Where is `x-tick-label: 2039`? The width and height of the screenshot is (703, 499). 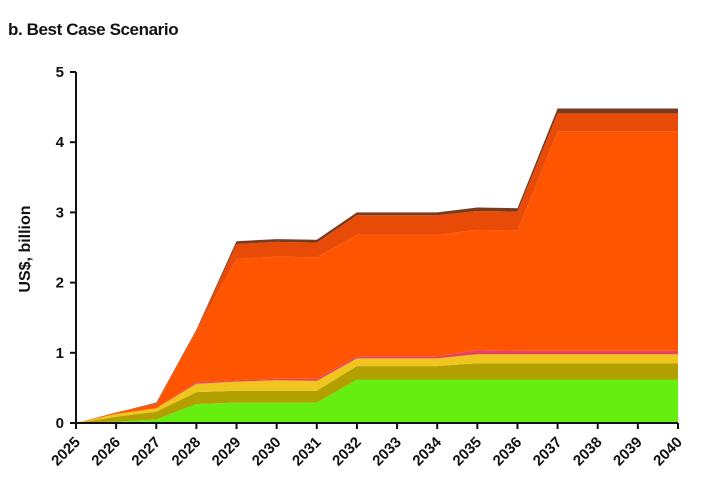 x-tick-label: 2039 is located at coordinates (628, 452).